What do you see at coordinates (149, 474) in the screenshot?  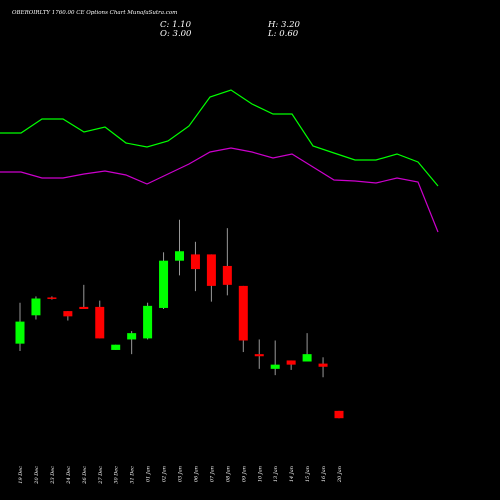 I see `x-tick-label: 01 Jan` at bounding box center [149, 474].